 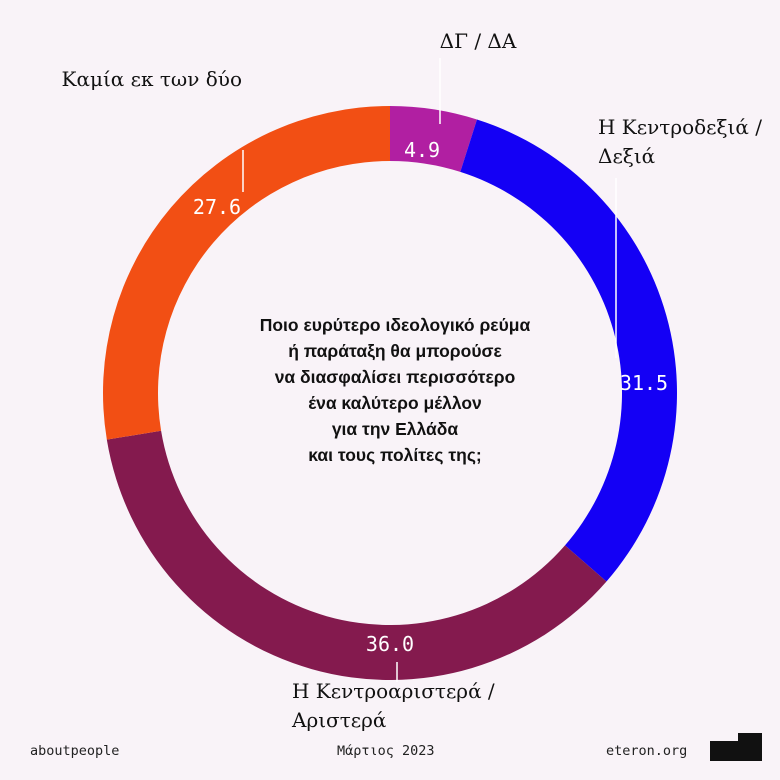 I want to click on category-label-centre-left-line1: Η Κεντροαριστερά /, so click(x=393, y=691).